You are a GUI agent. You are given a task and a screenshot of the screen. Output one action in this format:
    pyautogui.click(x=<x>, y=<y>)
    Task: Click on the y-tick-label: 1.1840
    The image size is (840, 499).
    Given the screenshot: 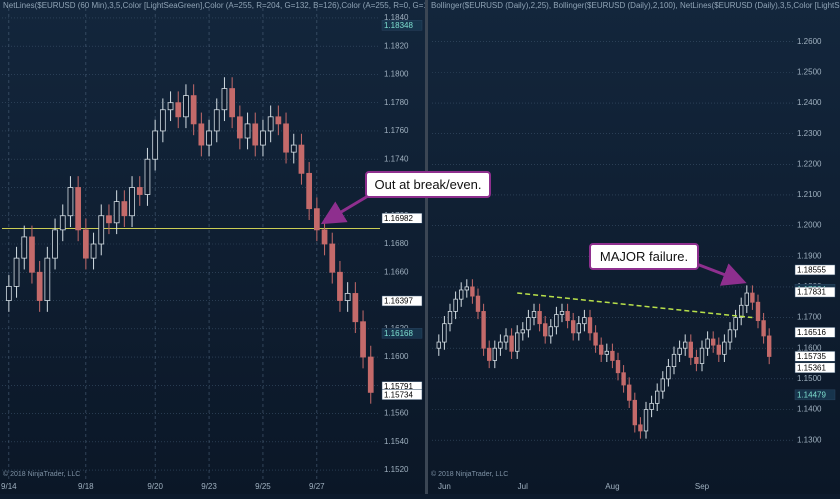 What is the action you would take?
    pyautogui.click(x=396, y=17)
    